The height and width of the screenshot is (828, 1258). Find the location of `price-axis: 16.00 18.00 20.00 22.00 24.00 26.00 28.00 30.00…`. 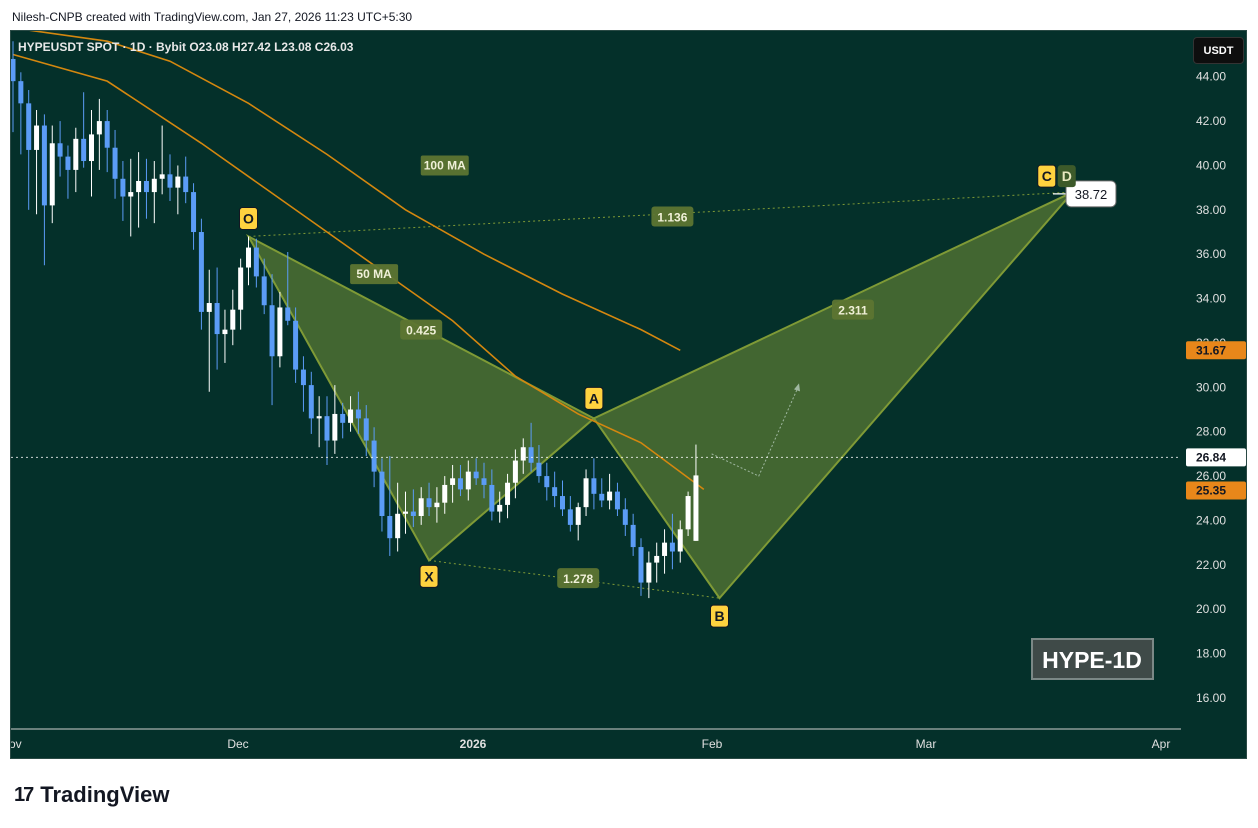

price-axis: 16.00 18.00 20.00 22.00 24.00 26.00 28.00 30.00… is located at coordinates (1216, 387).